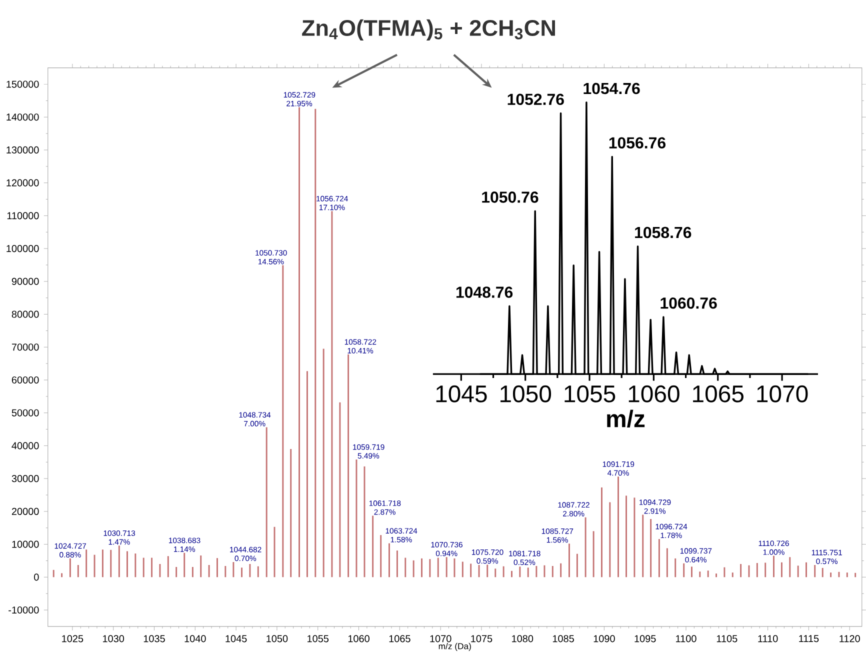  What do you see at coordinates (195, 638) in the screenshot?
I see `x-tick-label: 1040` at bounding box center [195, 638].